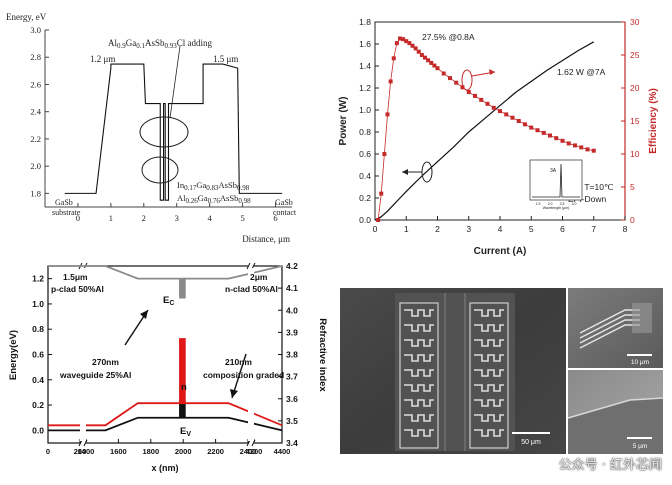 This screenshot has height=485, width=672. Describe the element at coordinates (38, 355) in the screenshot. I see `p3-y-tick-label: 0.6` at that location.